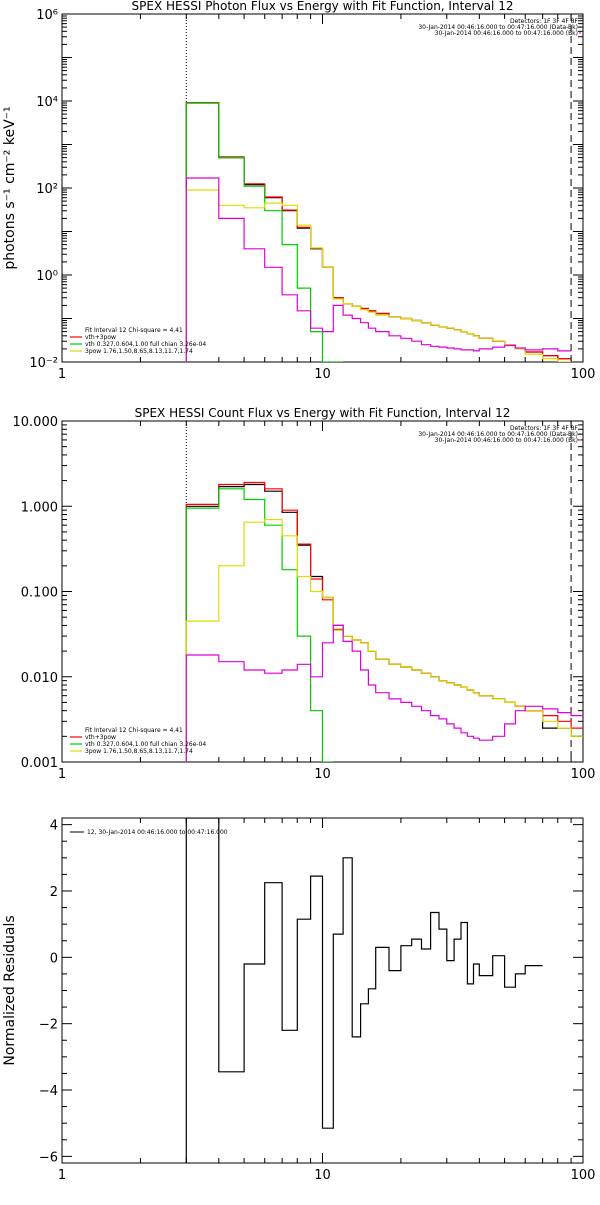 This screenshot has height=1205, width=600. I want to click on y-tick-label: −4, so click(48, 1091).